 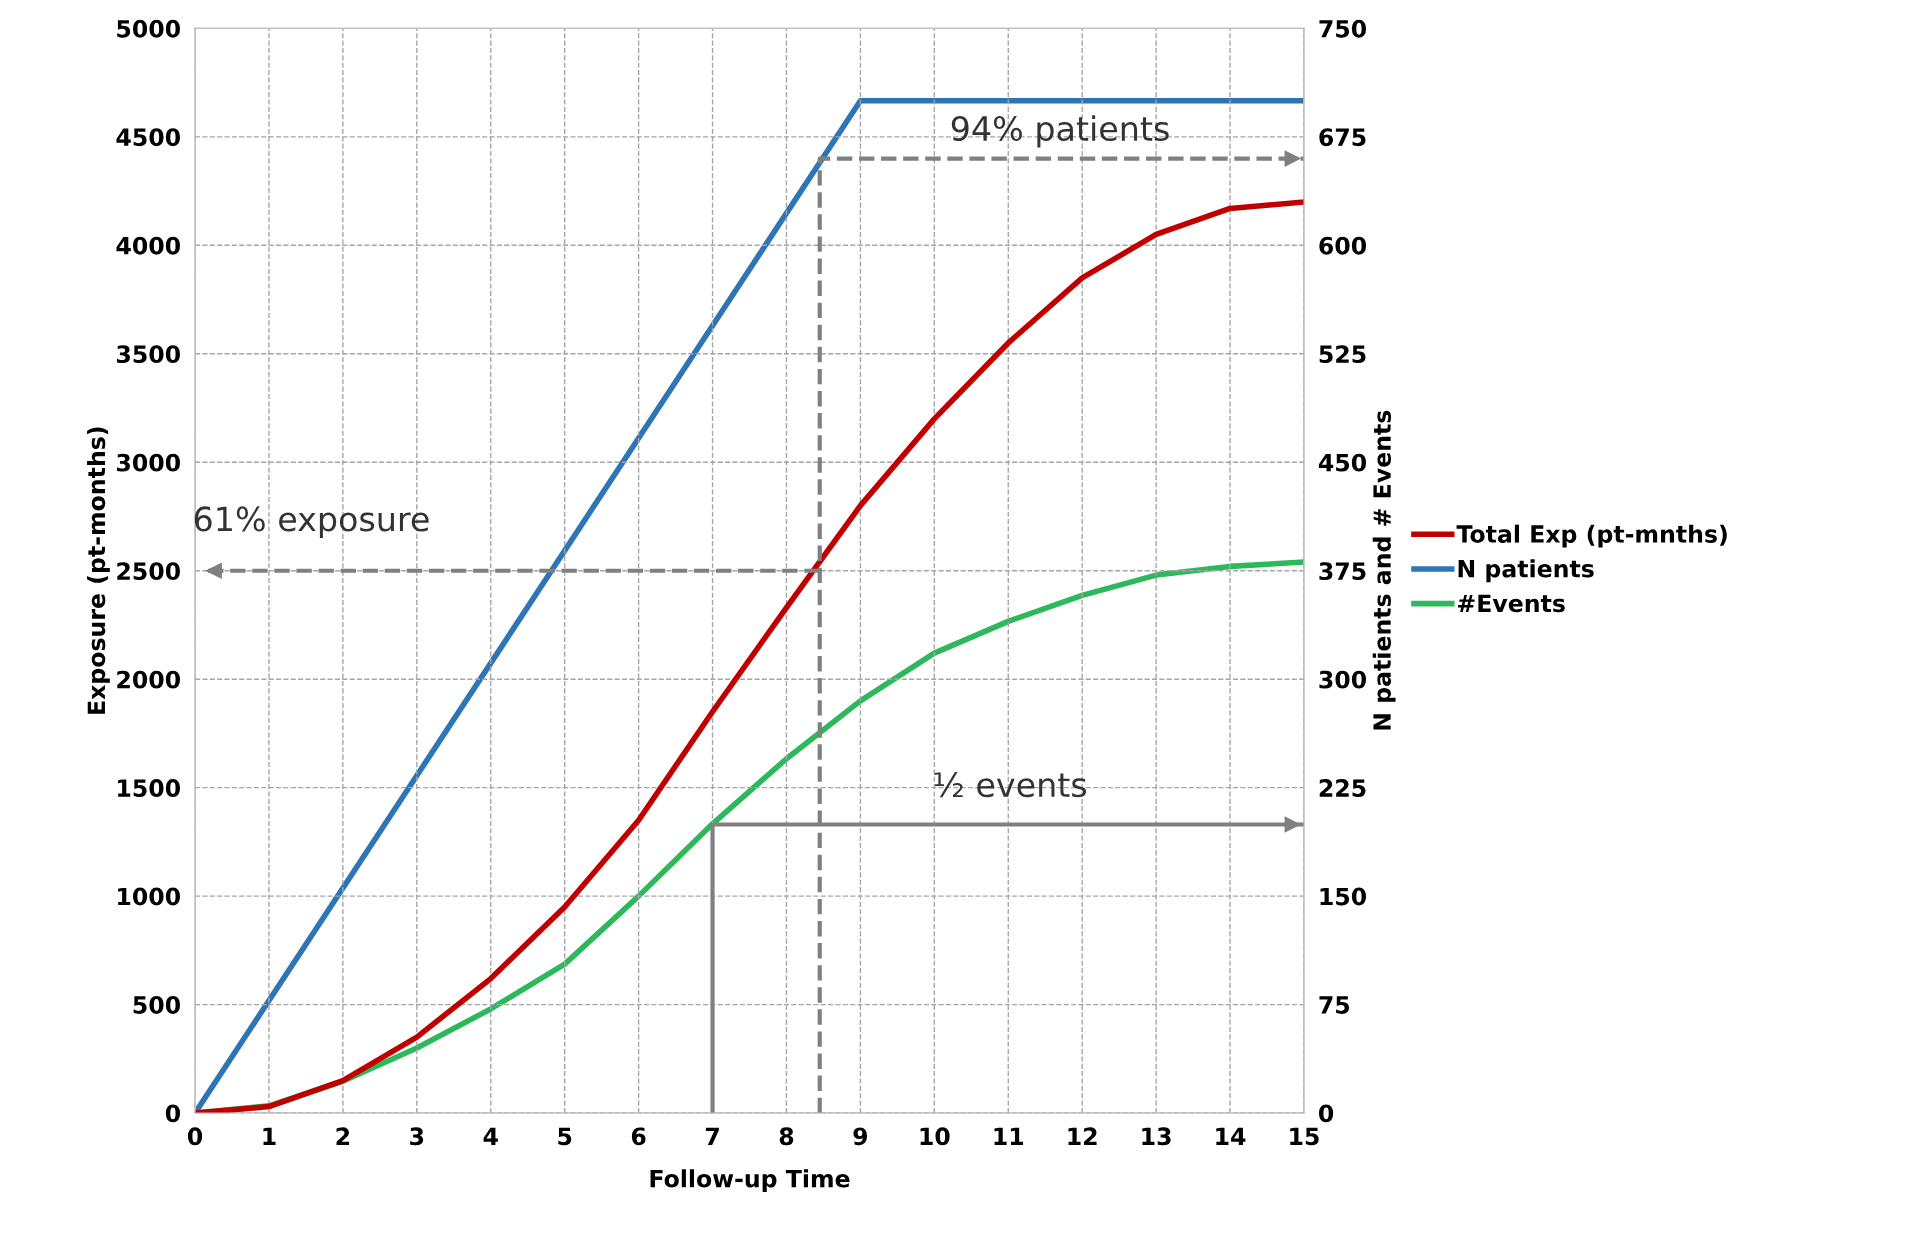 I want to click on y-axis-title: Exposure (pt-months), so click(x=98, y=570).